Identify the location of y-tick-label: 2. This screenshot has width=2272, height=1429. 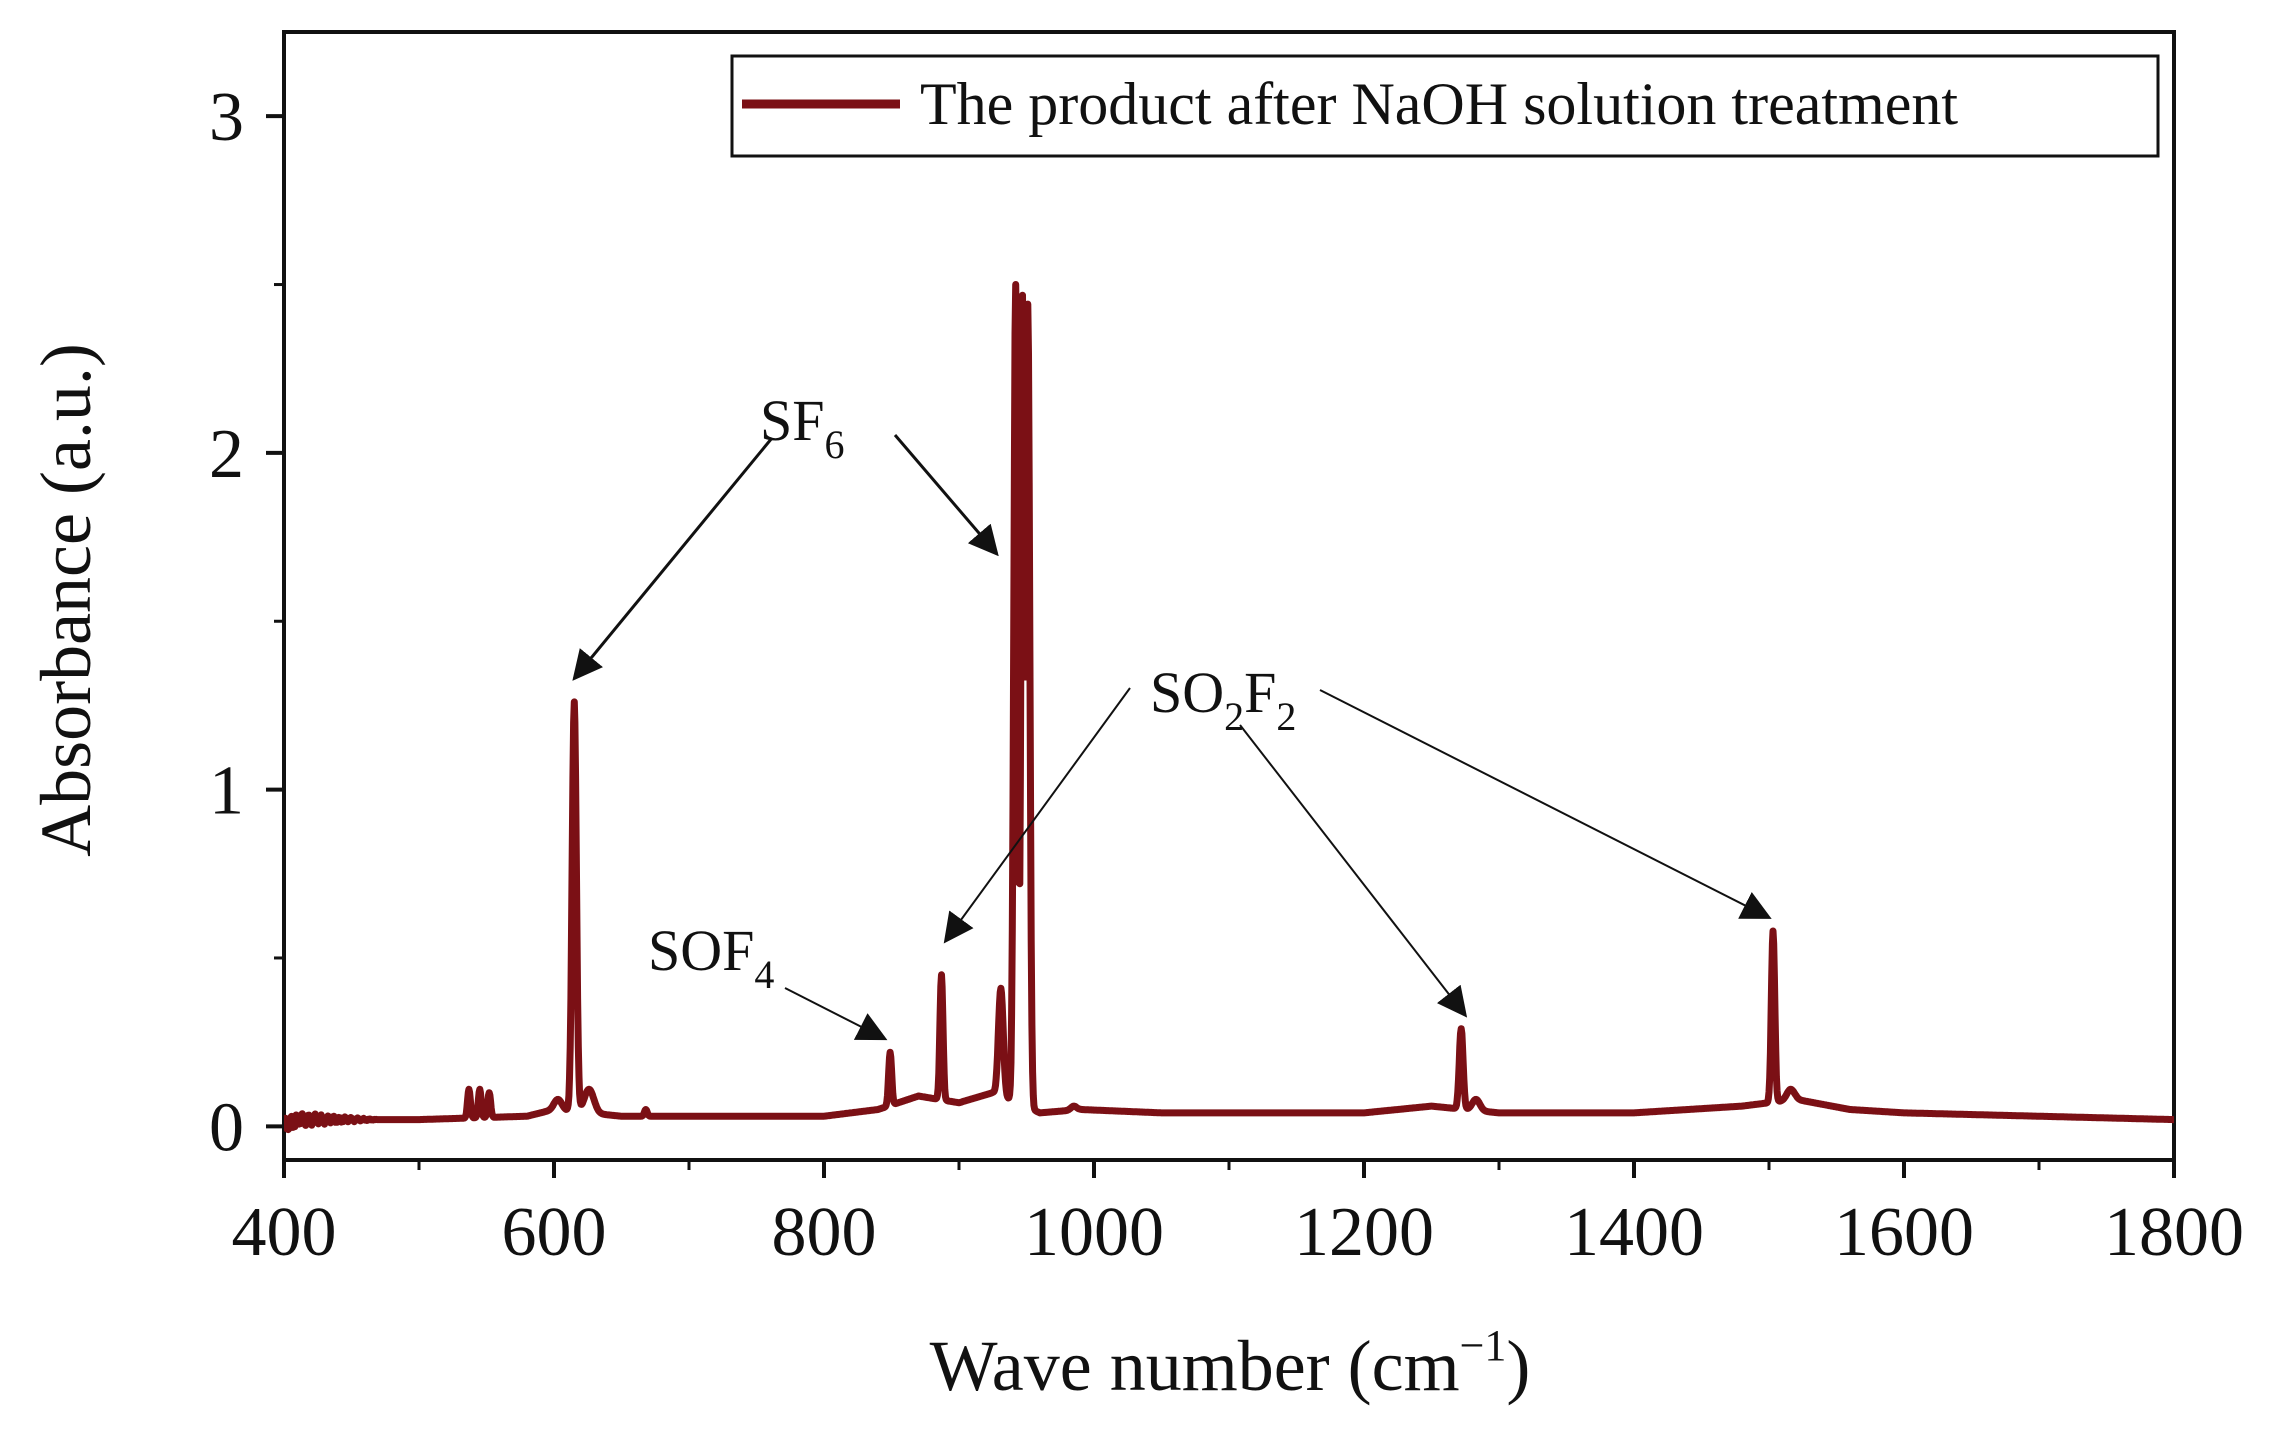
(226, 454).